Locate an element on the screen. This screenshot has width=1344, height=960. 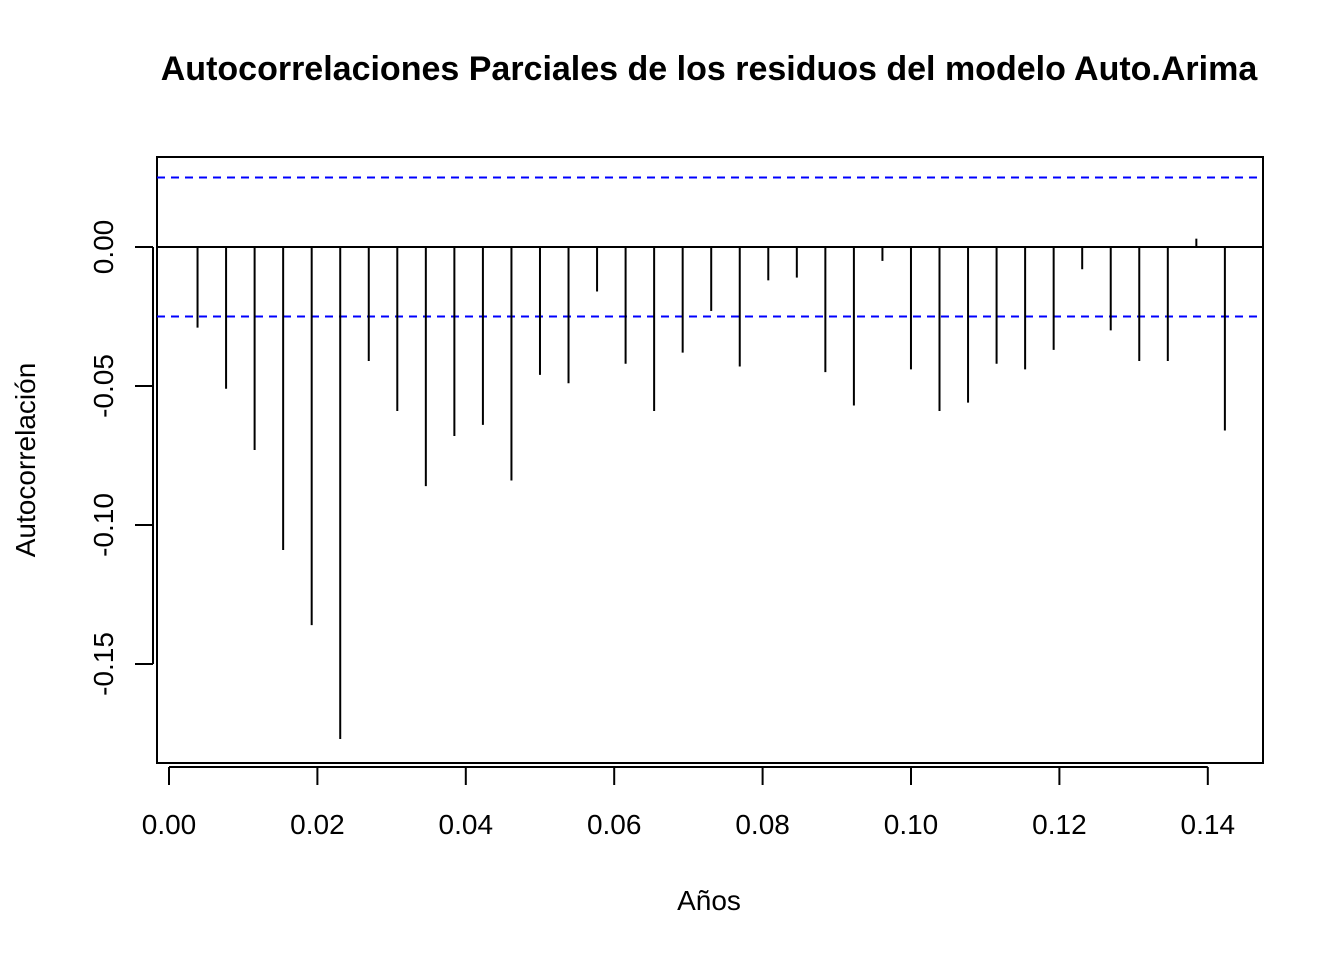
y-axis: -0.15 -0.10 -0.05 0.00 is located at coordinates (121, 458).